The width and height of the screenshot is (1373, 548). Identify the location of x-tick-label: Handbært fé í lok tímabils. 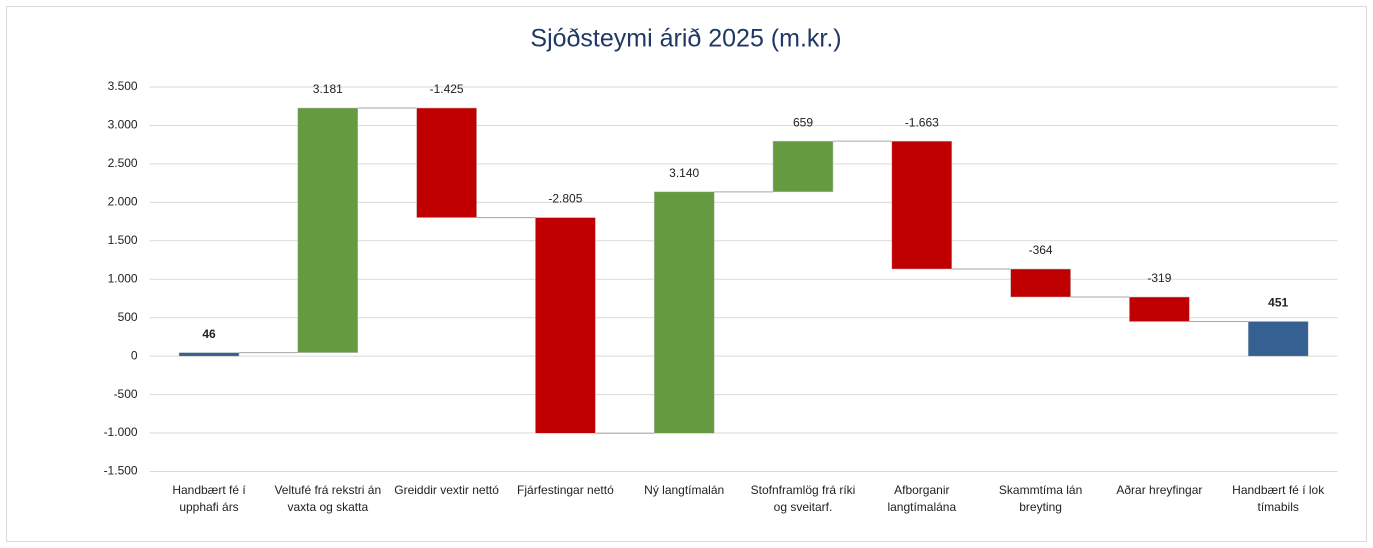
(1278, 498).